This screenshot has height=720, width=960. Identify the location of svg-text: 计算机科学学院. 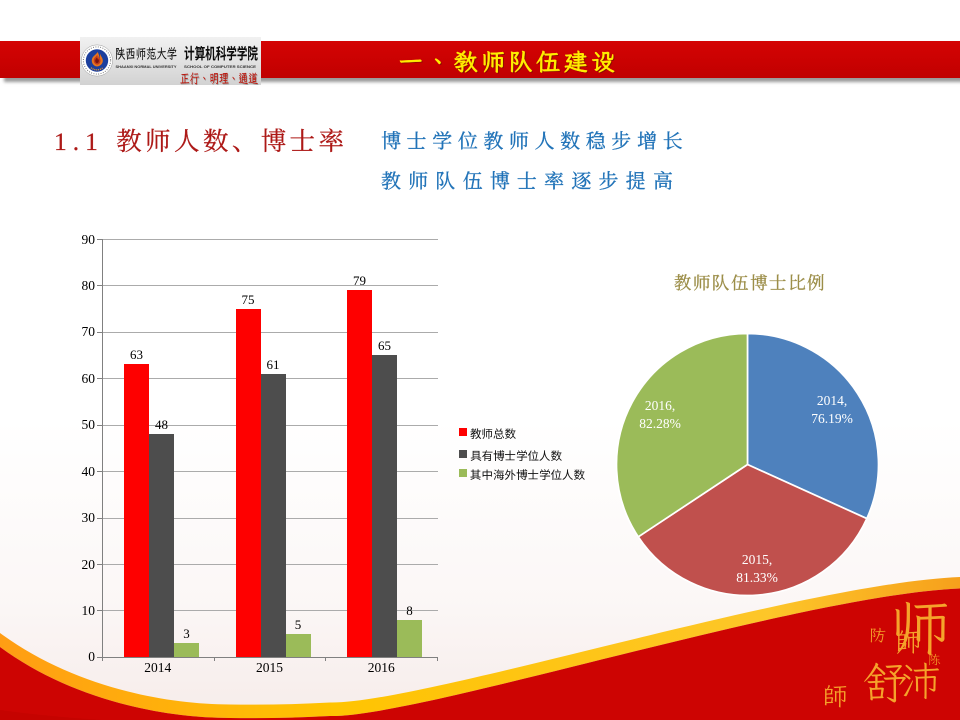
(221, 53).